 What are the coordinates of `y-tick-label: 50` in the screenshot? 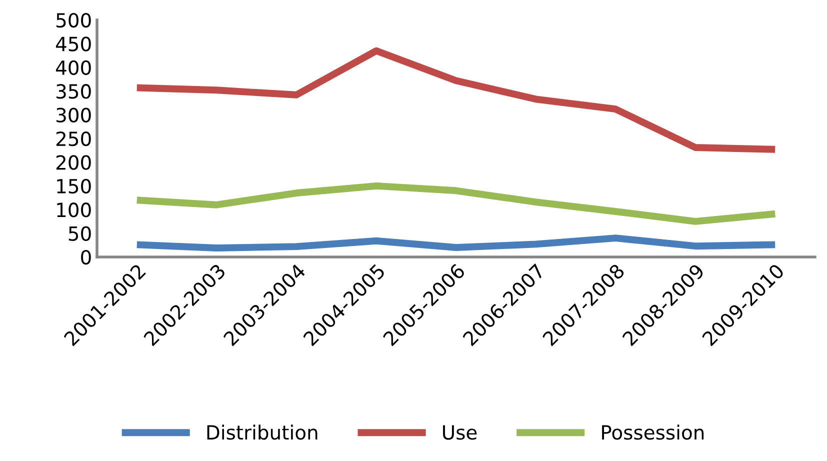 It's located at (79, 233).